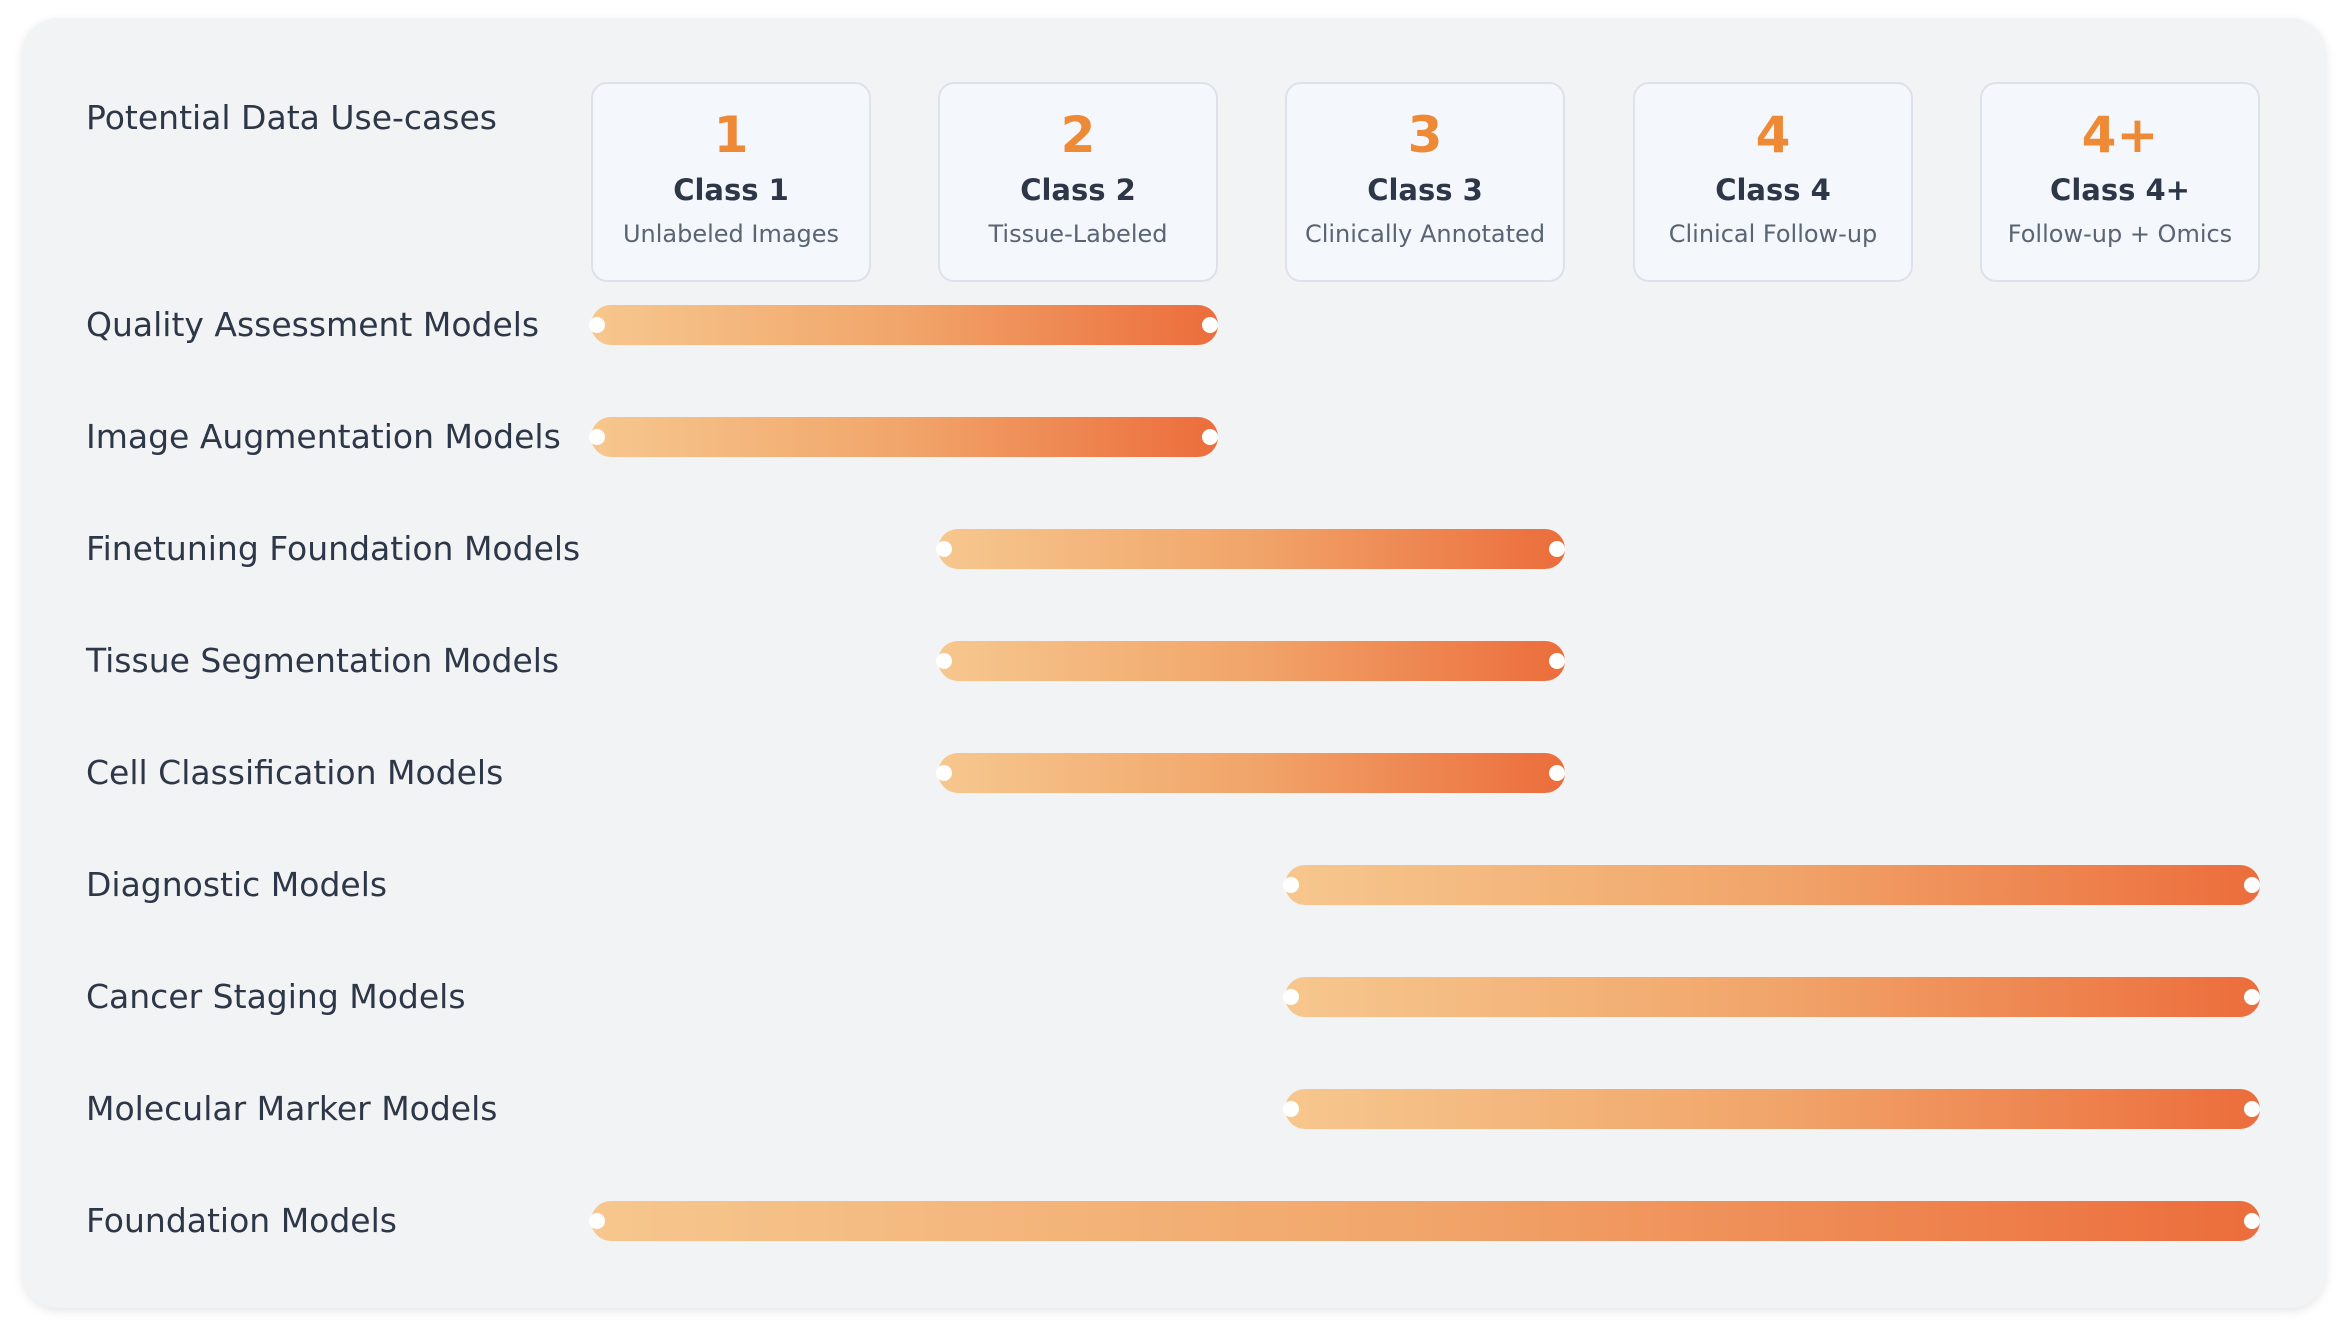 The image size is (2340, 1326). Describe the element at coordinates (1425, 135) in the screenshot. I see `class-number: 3` at that location.